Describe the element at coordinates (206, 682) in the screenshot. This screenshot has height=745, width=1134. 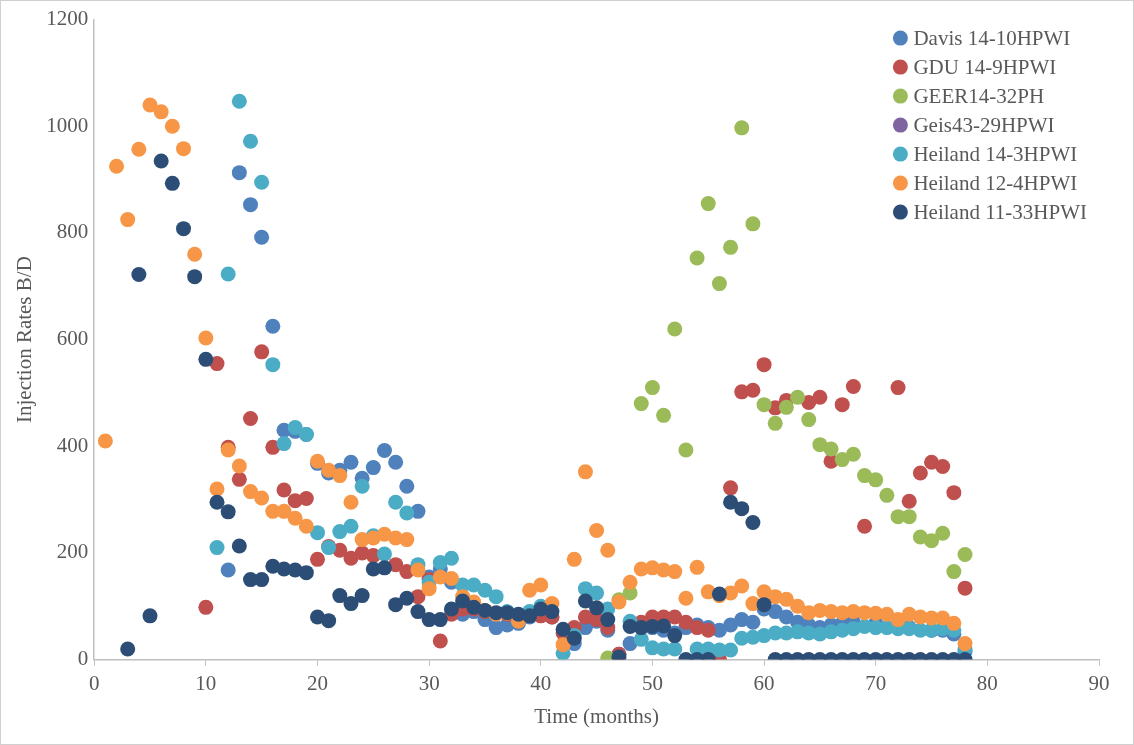
I see `x-tick-label: 10` at that location.